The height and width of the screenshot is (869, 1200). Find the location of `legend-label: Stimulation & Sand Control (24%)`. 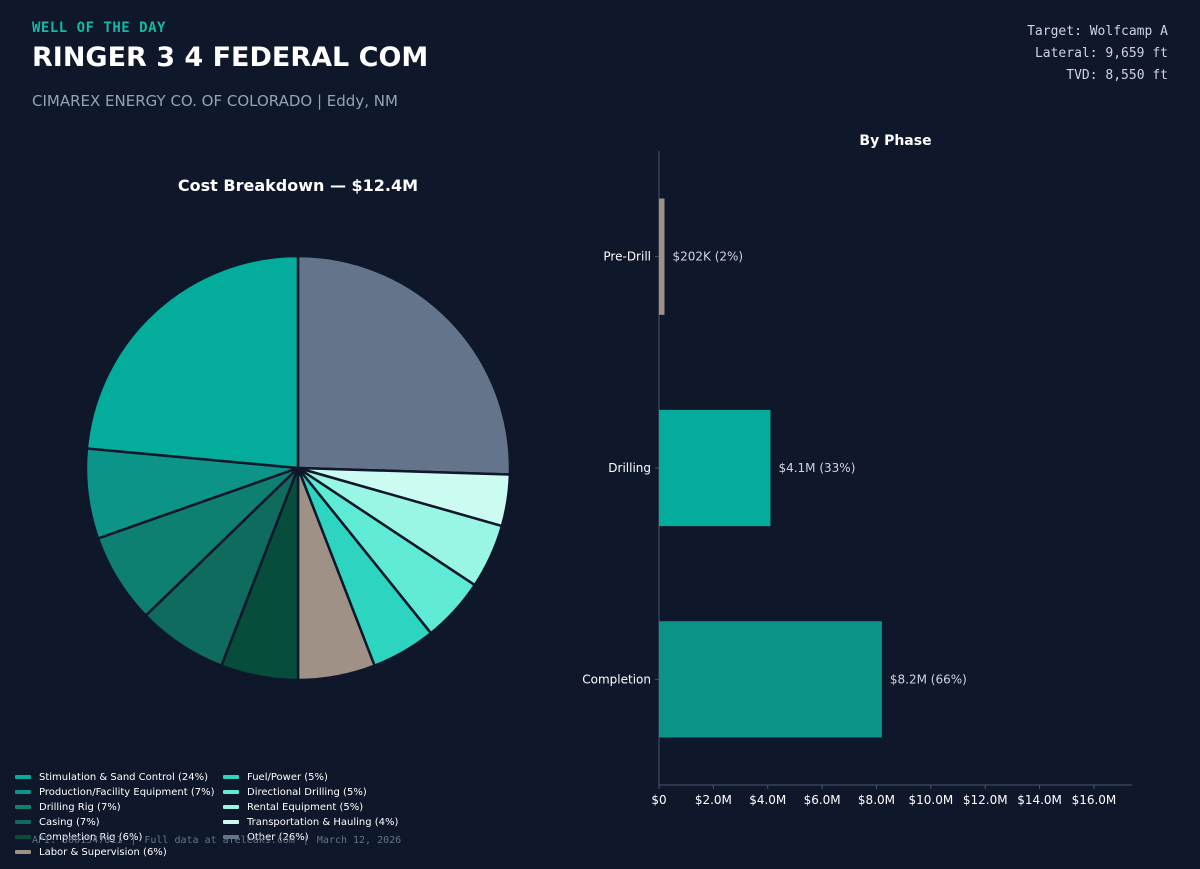

legend-label: Stimulation & Sand Control (24%) is located at coordinates (124, 777).